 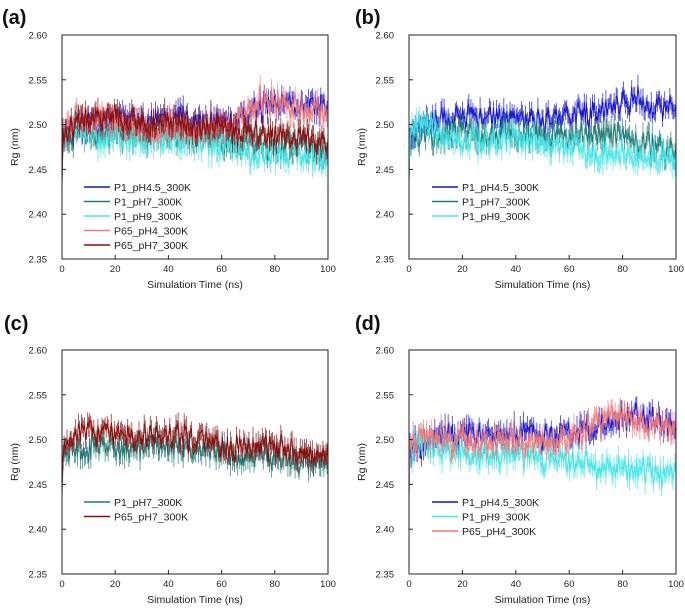 I want to click on panel-label: (d), so click(x=368, y=324).